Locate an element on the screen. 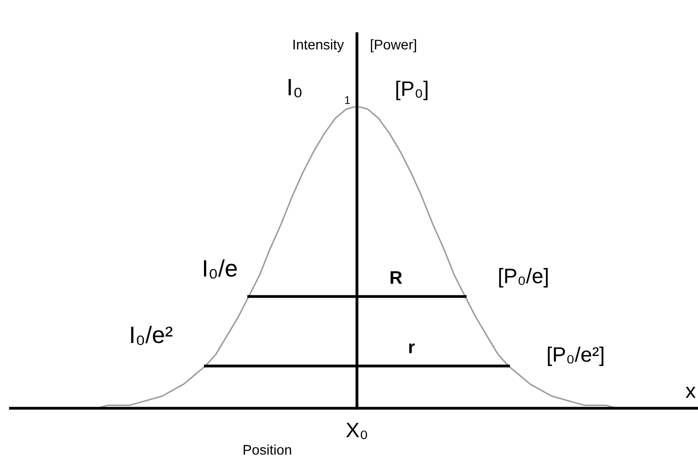  y2-axis-title: [Power] is located at coordinates (393, 45).